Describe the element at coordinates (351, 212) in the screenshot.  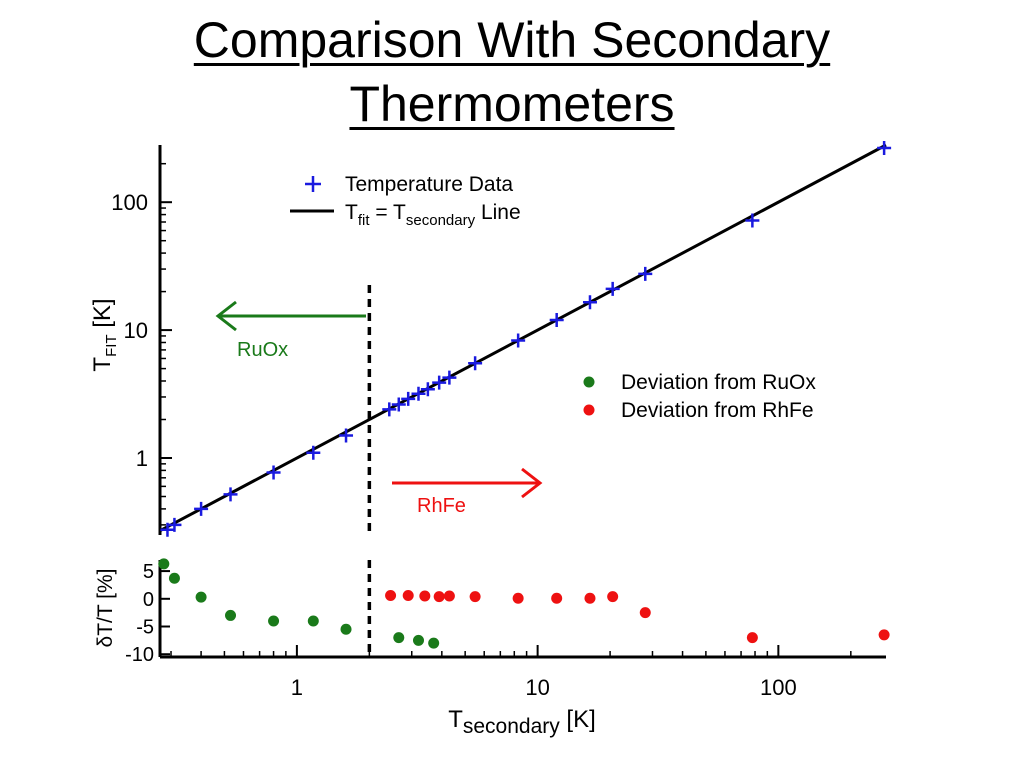
I see `legend-fit-a: T` at that location.